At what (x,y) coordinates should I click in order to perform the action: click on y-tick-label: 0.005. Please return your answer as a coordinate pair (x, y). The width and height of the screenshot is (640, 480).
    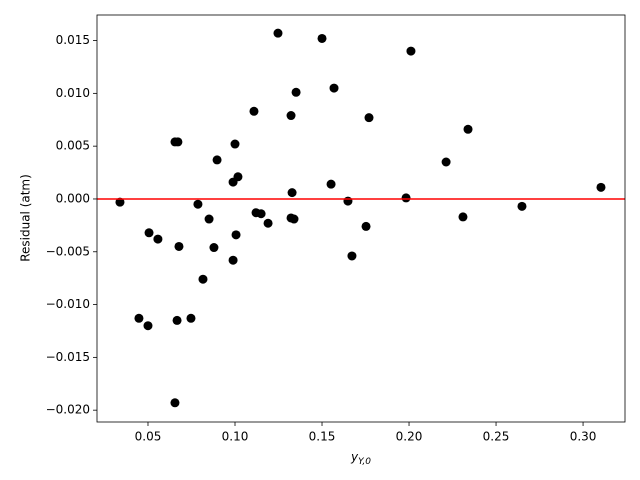
    Looking at the image, I should click on (73, 146).